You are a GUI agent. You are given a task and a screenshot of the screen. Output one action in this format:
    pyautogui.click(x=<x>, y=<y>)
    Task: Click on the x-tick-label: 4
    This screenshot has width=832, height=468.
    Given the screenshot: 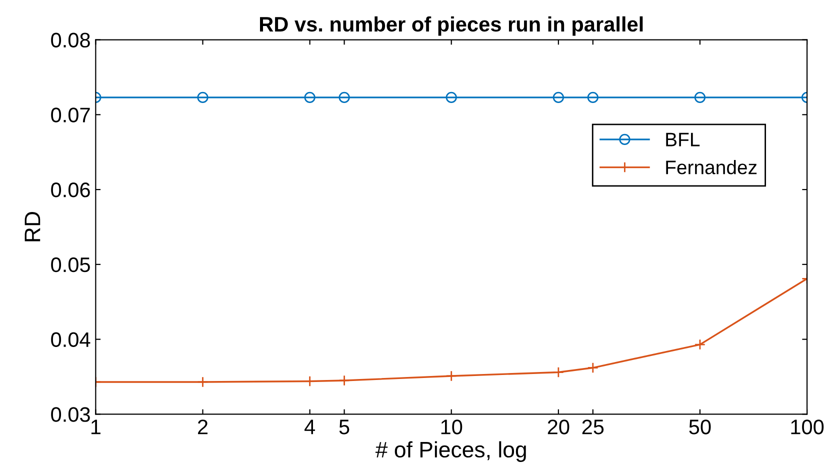 What is the action you would take?
    pyautogui.click(x=310, y=427)
    